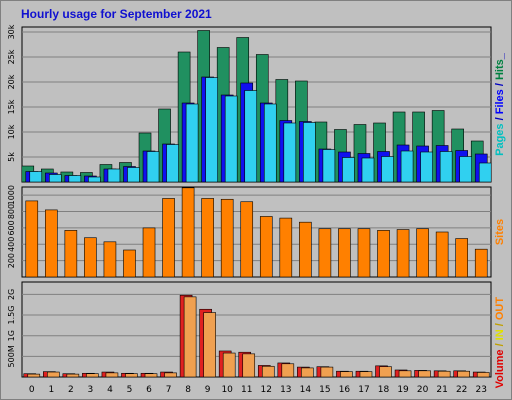 This screenshot has height=400, width=512. I want to click on x-tick-label: 18, so click(384, 390).